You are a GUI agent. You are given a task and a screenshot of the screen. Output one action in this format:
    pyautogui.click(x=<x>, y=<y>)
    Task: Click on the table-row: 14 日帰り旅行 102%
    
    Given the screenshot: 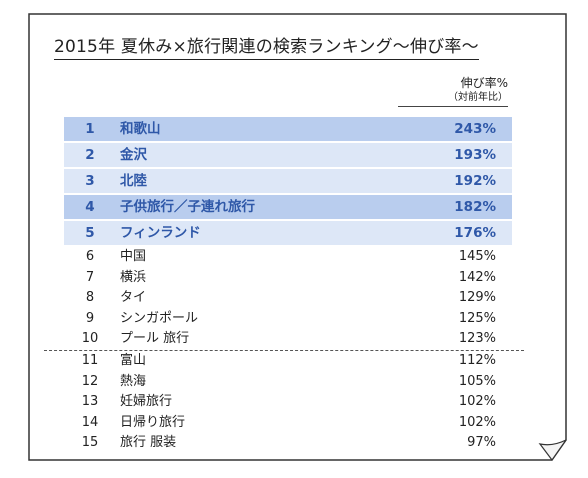 What is the action you would take?
    pyautogui.click(x=288, y=423)
    